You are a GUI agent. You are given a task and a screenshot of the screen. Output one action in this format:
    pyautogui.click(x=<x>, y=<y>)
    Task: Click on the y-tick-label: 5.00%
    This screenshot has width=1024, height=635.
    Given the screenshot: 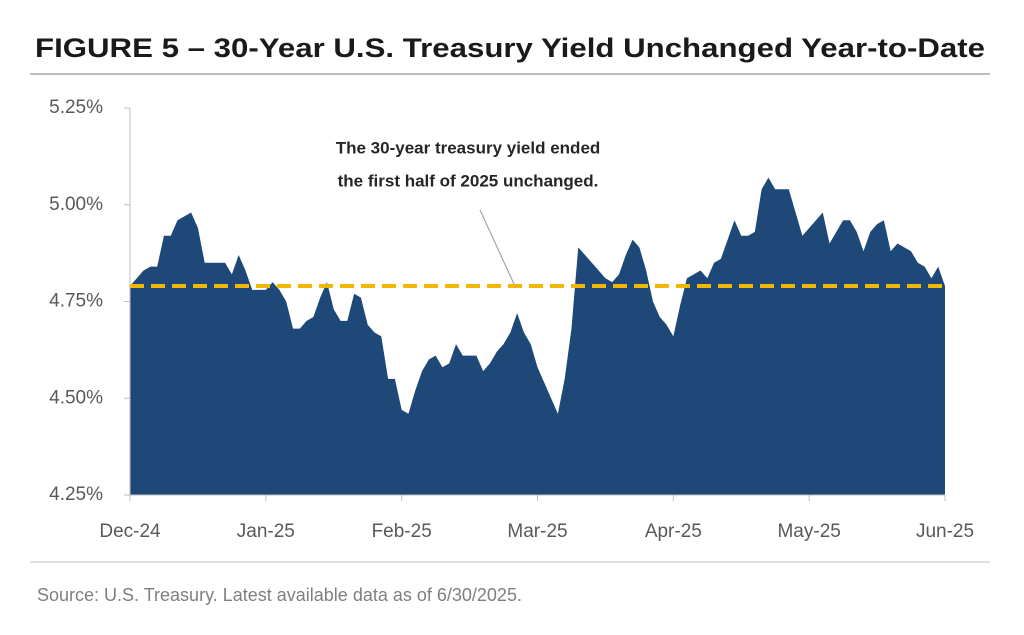 What is the action you would take?
    pyautogui.click(x=76, y=204)
    